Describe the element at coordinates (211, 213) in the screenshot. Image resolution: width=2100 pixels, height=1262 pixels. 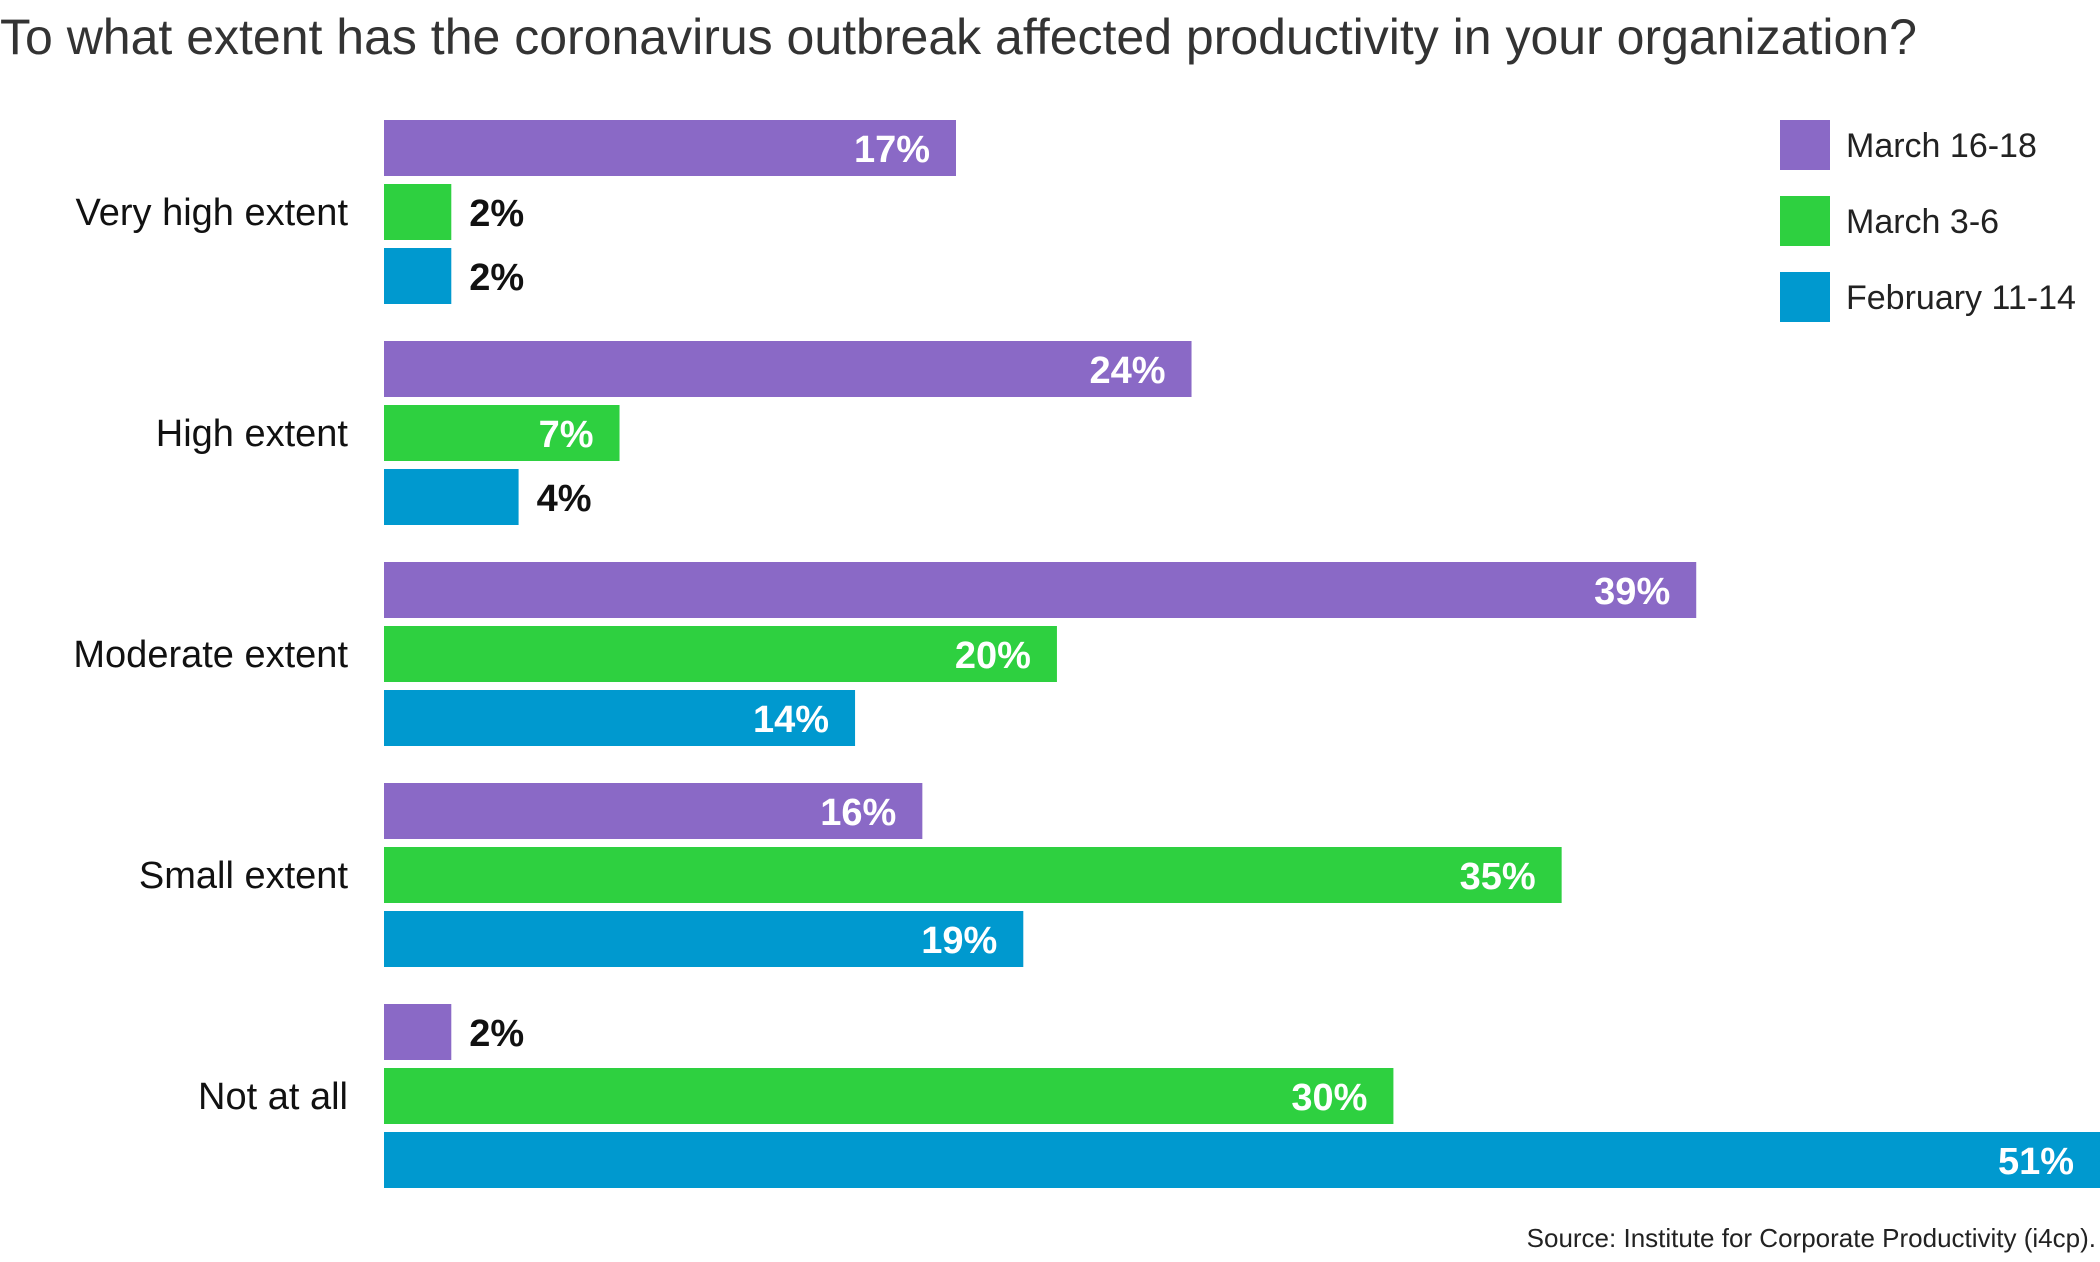
I see `category-label: Very high extent` at that location.